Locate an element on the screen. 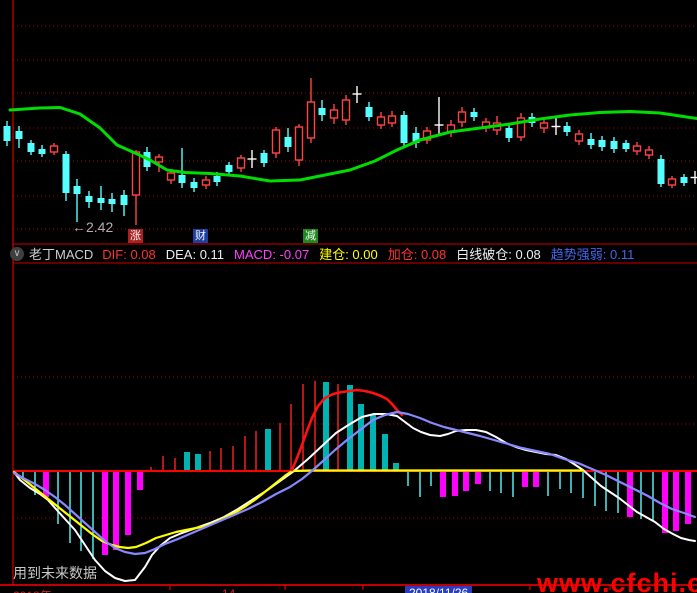 This screenshot has height=593, width=697. event-marker-badge: 减 is located at coordinates (310, 236).